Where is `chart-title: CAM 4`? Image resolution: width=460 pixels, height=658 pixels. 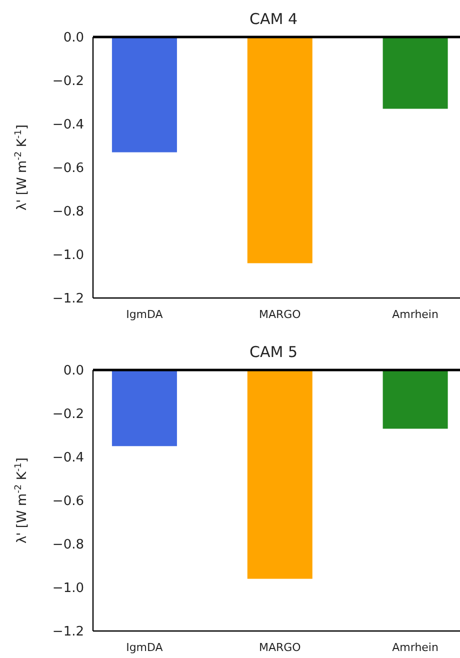
chart-title: CAM 4 is located at coordinates (274, 19).